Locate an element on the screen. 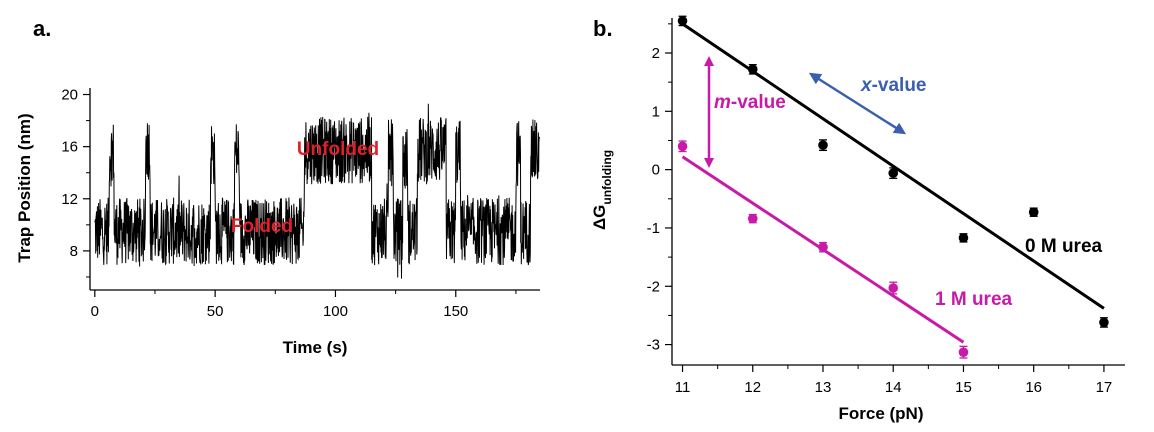 The height and width of the screenshot is (432, 1154). y-tick-label: 20 is located at coordinates (69, 95).